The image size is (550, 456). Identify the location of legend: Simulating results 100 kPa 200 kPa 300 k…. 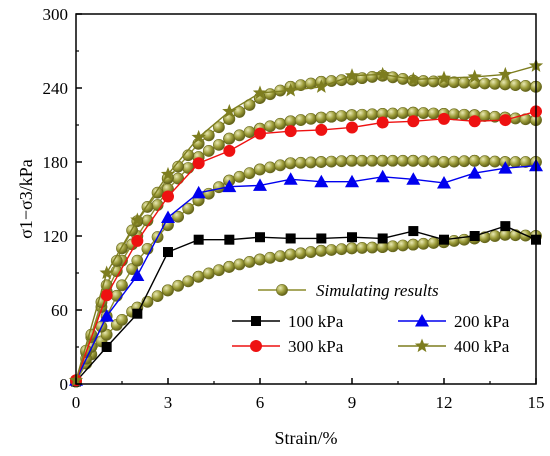
(371, 318).